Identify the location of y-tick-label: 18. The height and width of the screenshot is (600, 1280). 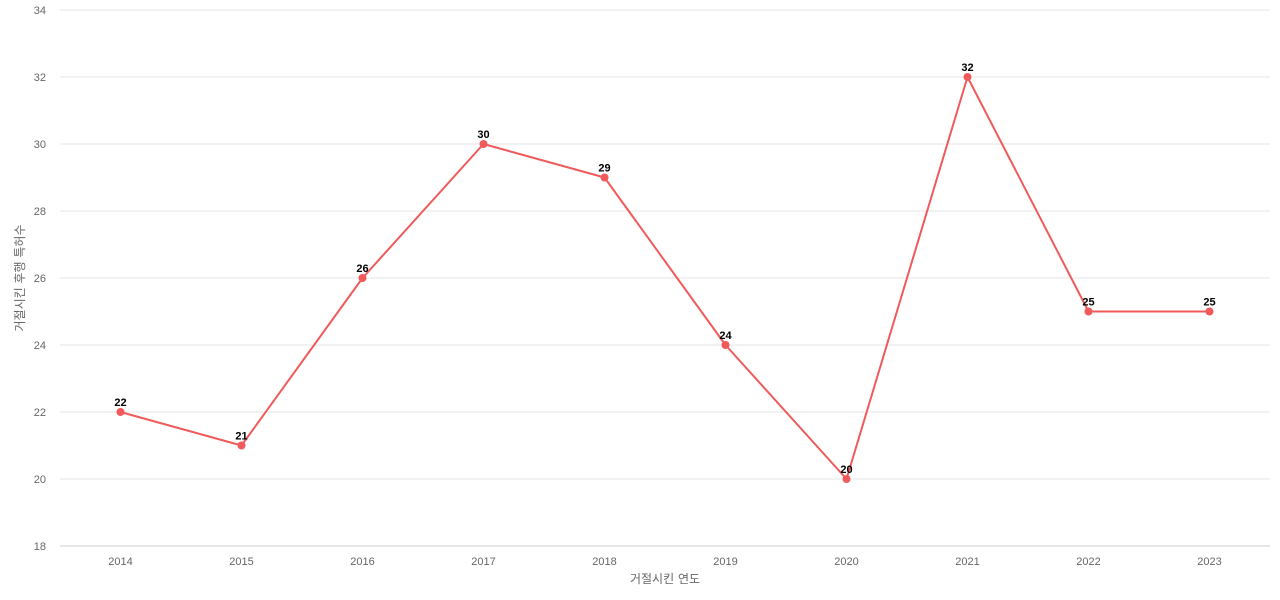
(40, 547).